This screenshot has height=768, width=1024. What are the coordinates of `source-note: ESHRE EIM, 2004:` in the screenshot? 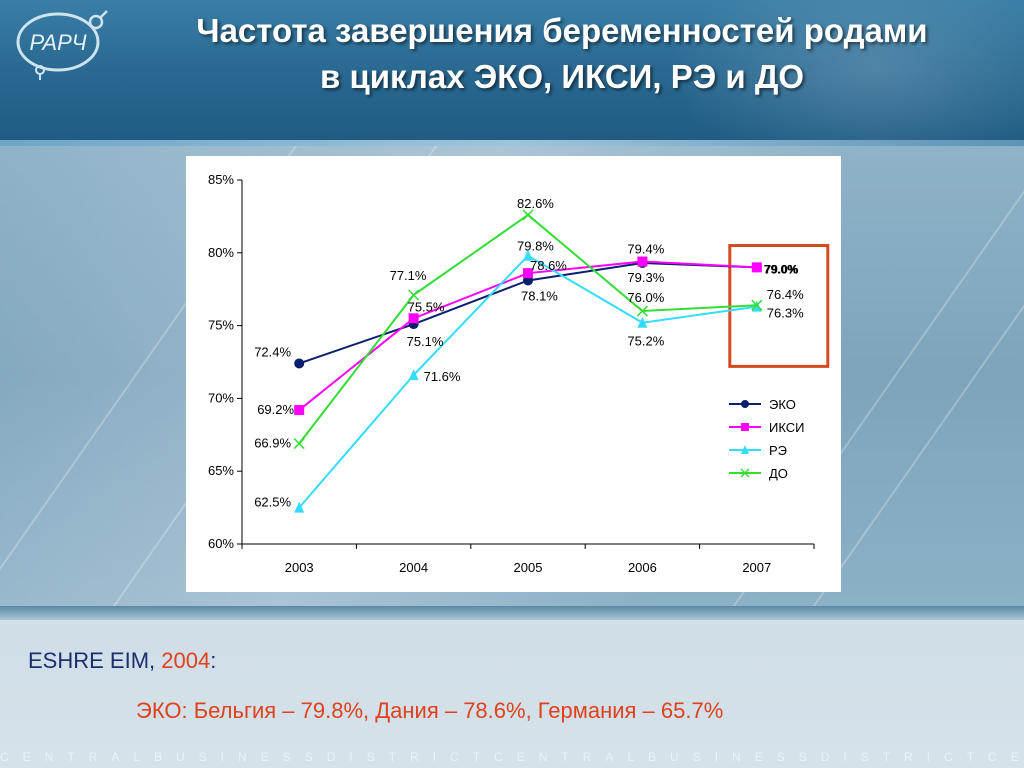 It's located at (122, 661).